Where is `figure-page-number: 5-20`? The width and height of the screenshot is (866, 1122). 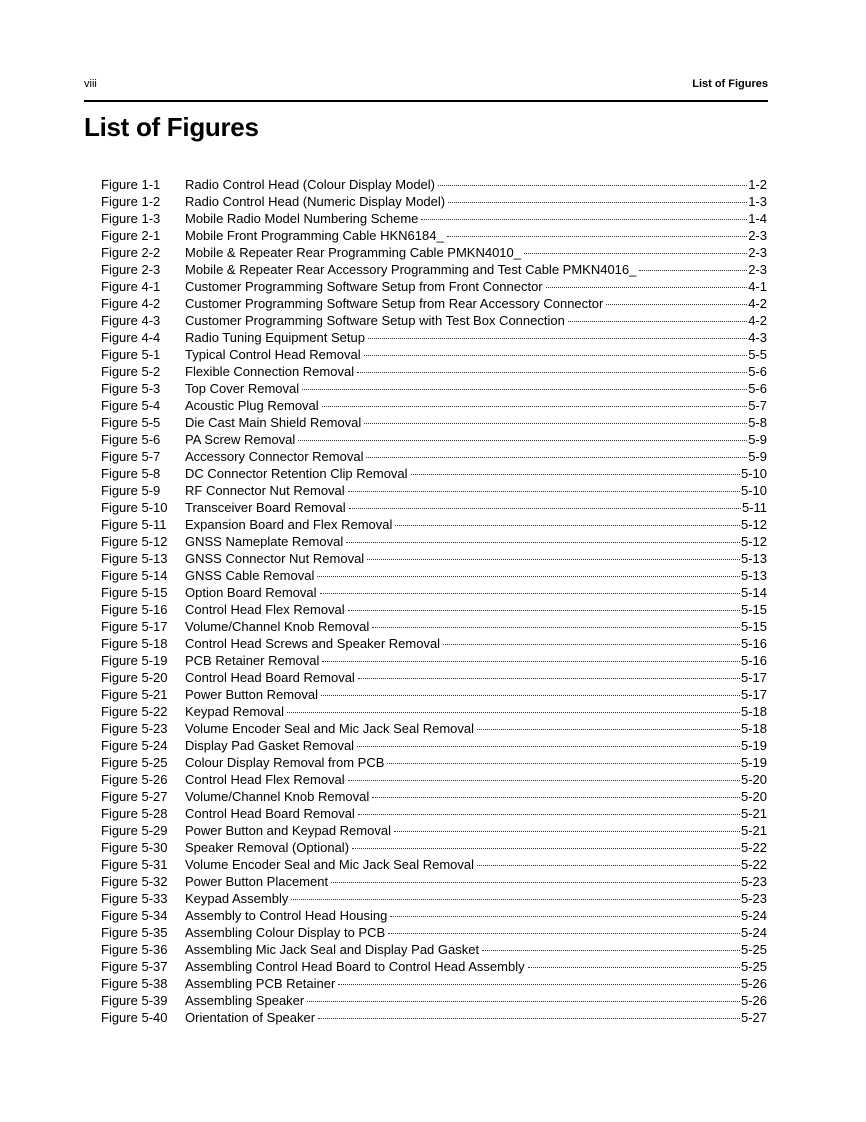 figure-page-number: 5-20 is located at coordinates (753, 779).